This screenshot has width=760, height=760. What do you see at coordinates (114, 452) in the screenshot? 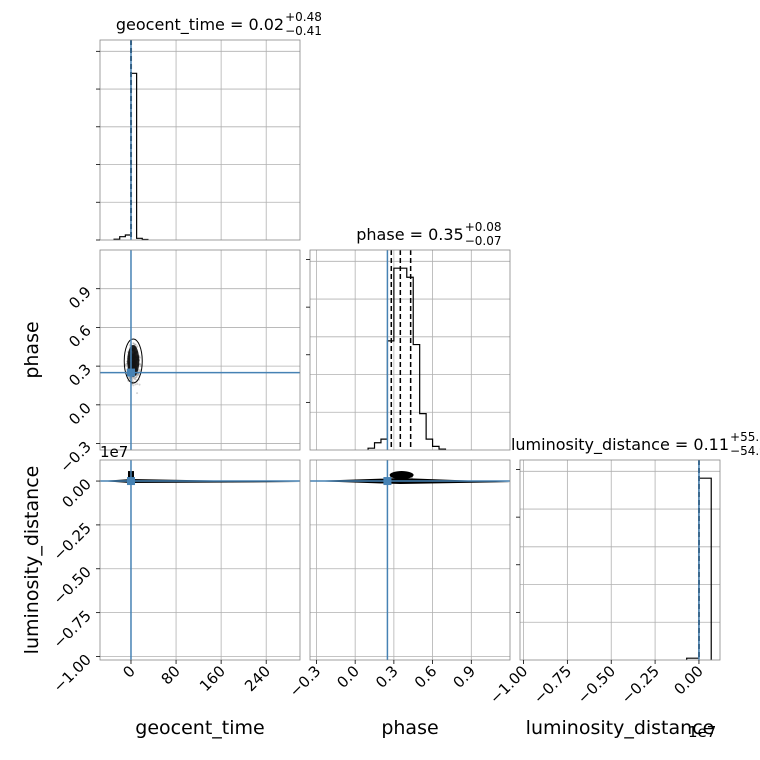
I see `y-offset-text: 1e7` at bounding box center [114, 452].